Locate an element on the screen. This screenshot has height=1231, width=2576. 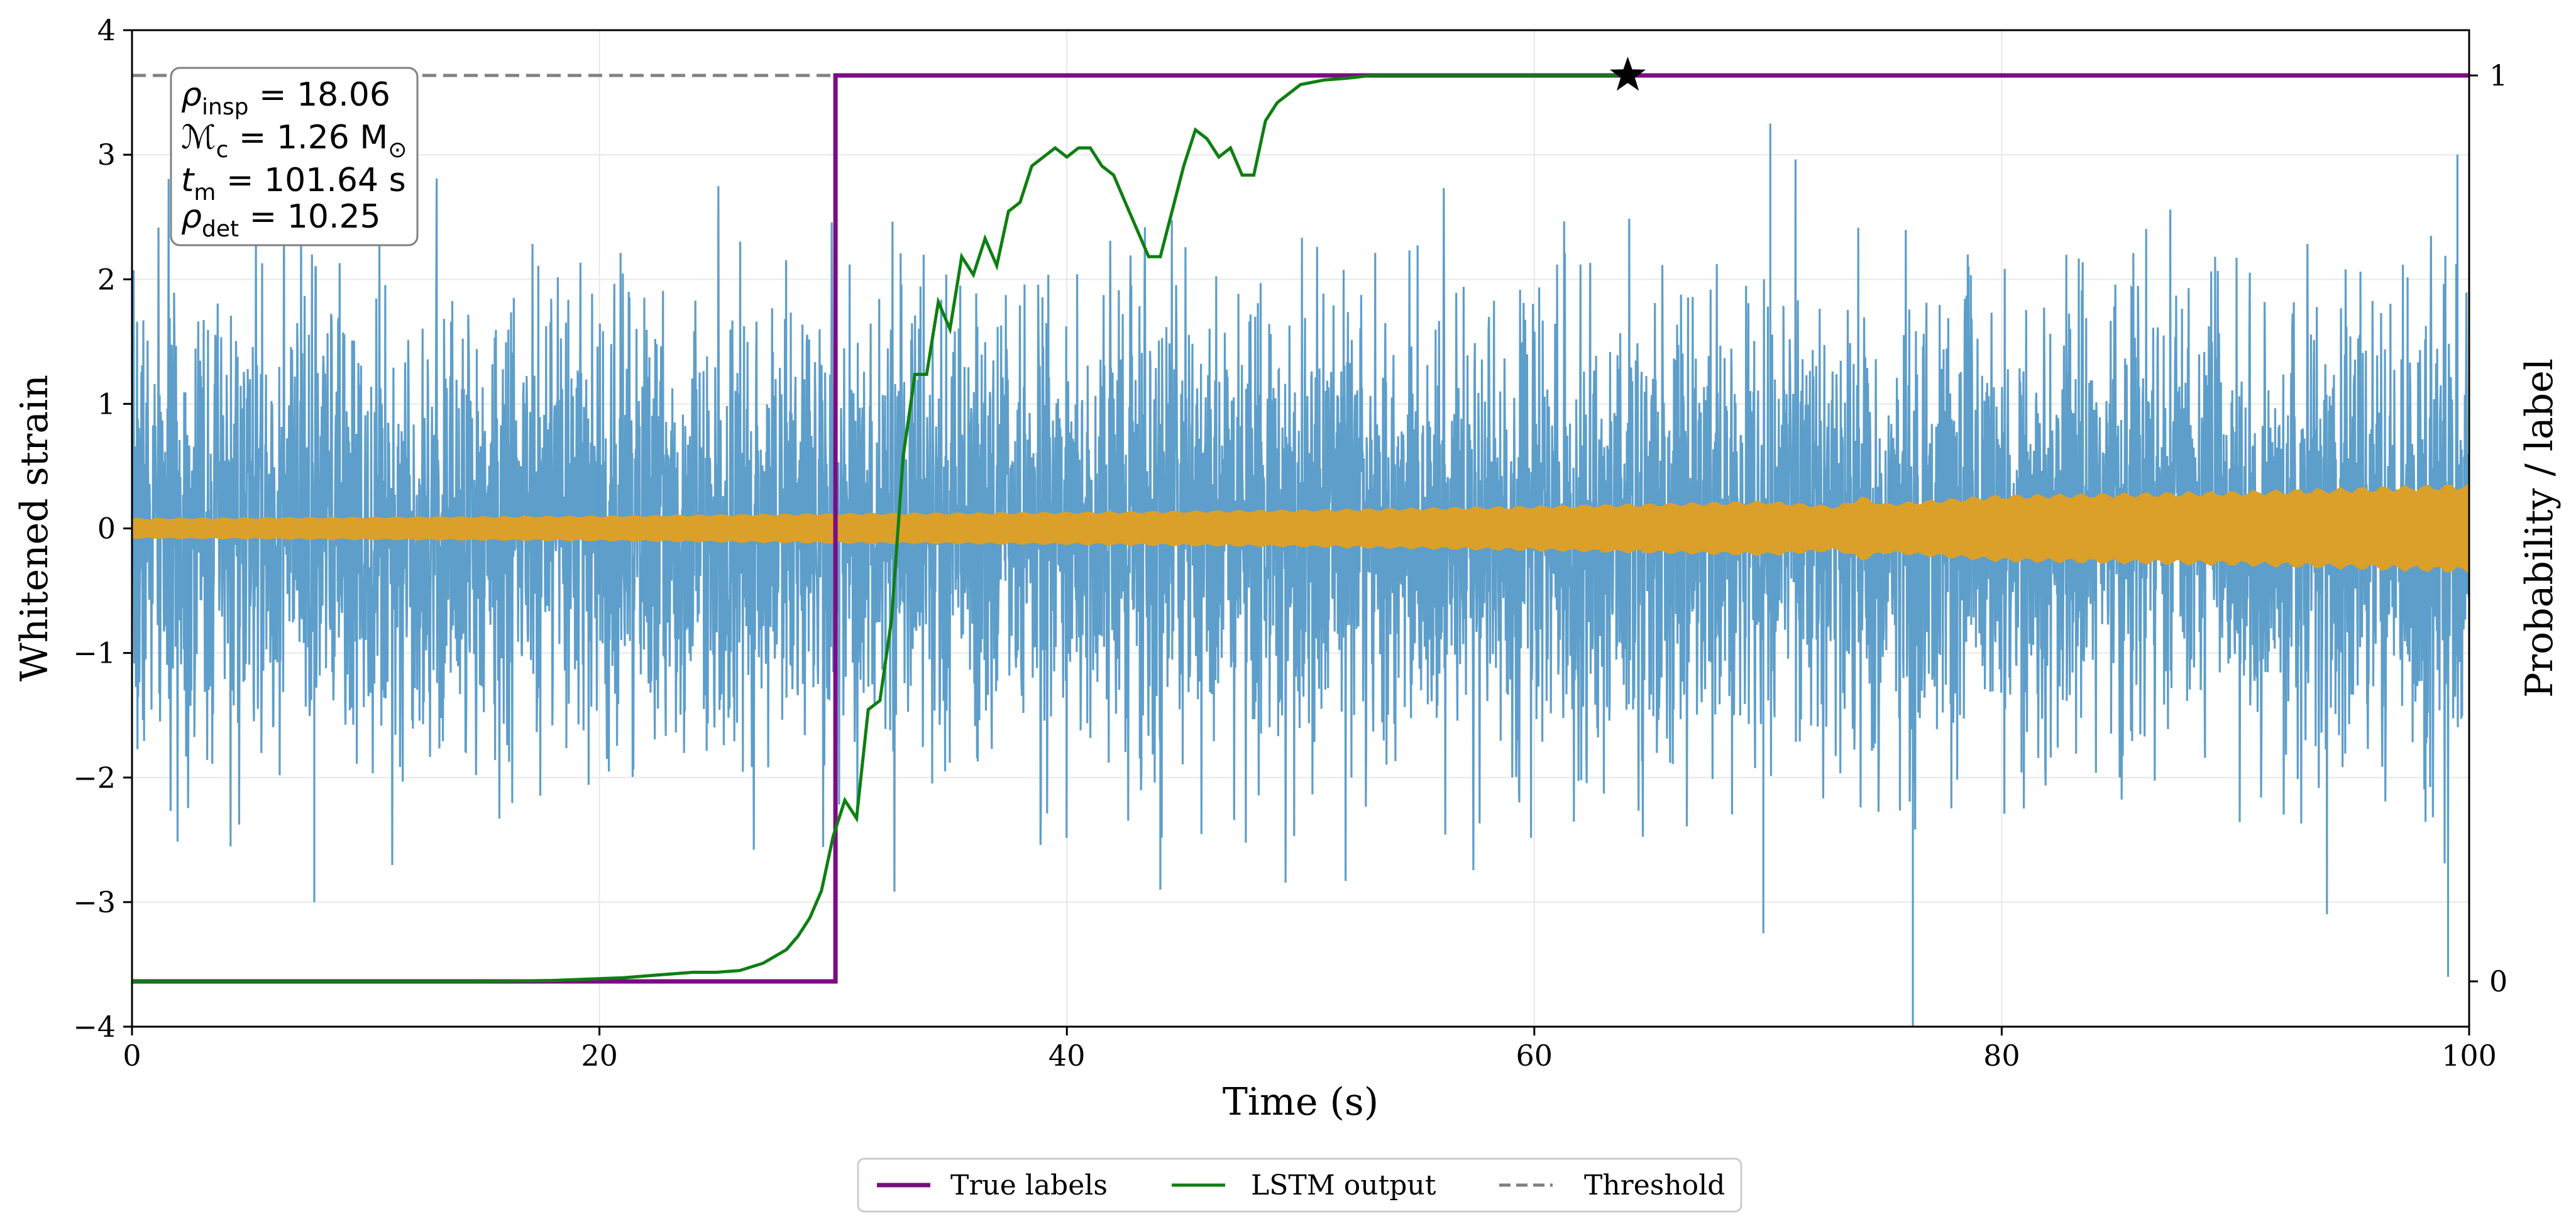
y-right-tick-label: 0 is located at coordinates (2498, 981).